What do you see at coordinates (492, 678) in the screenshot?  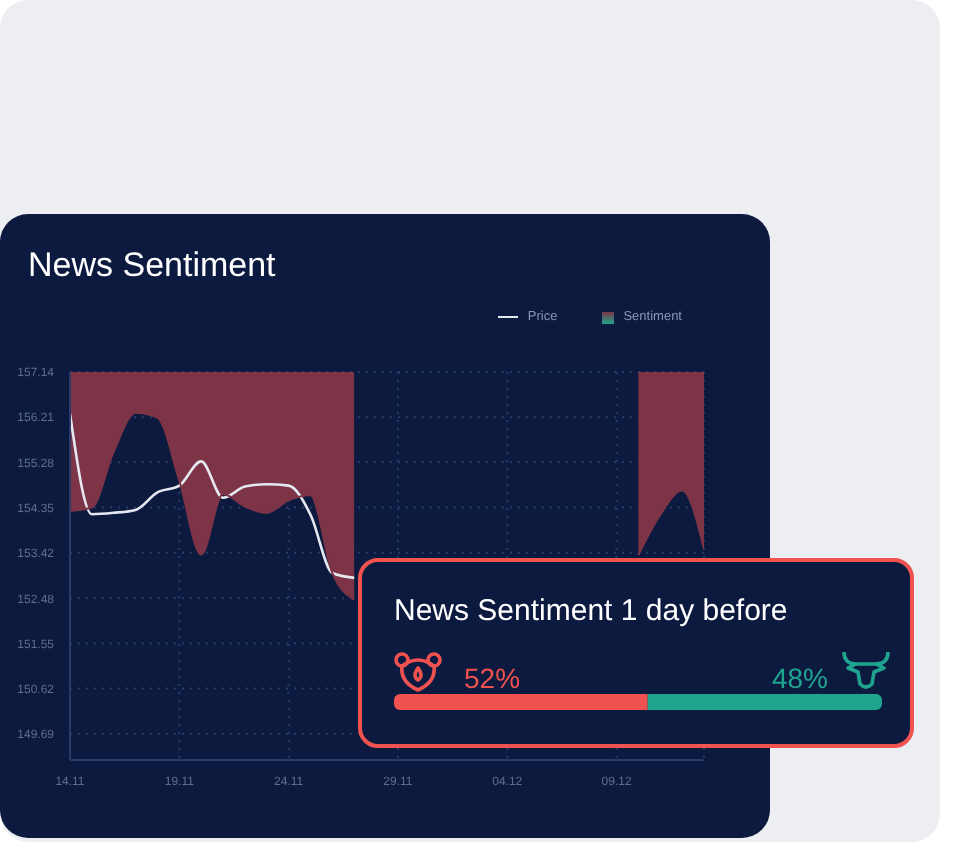 I see `data-label: 52%` at bounding box center [492, 678].